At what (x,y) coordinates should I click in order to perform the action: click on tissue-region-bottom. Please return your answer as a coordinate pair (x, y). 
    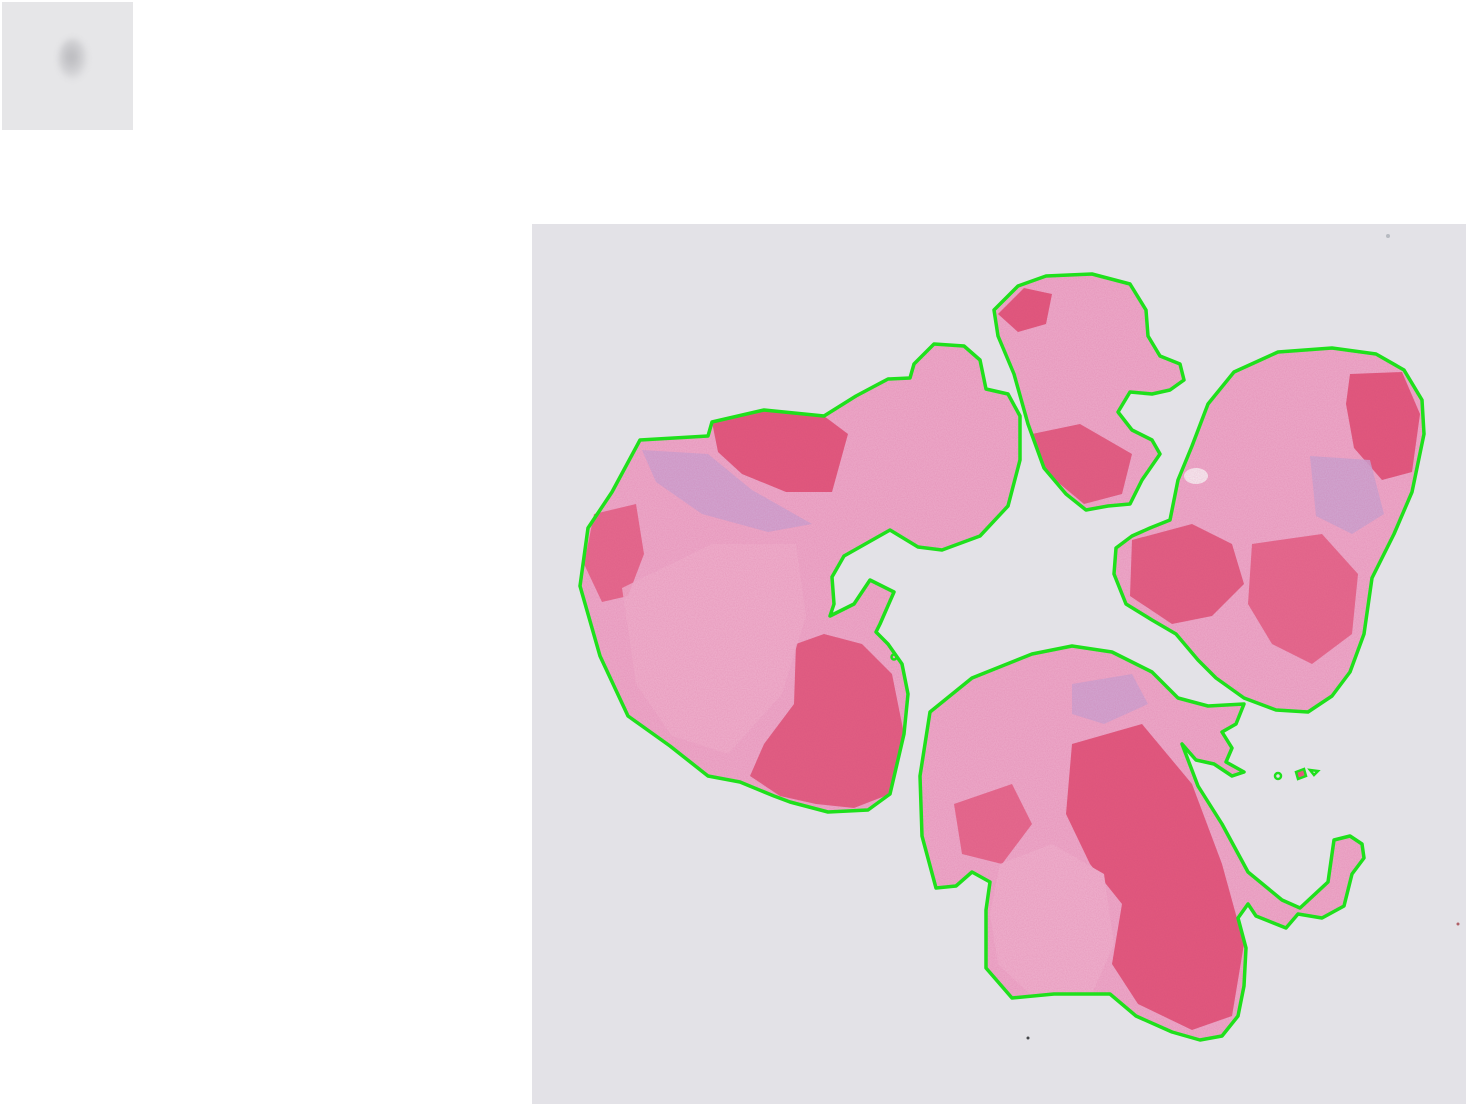
    Looking at the image, I should click on (1142, 843).